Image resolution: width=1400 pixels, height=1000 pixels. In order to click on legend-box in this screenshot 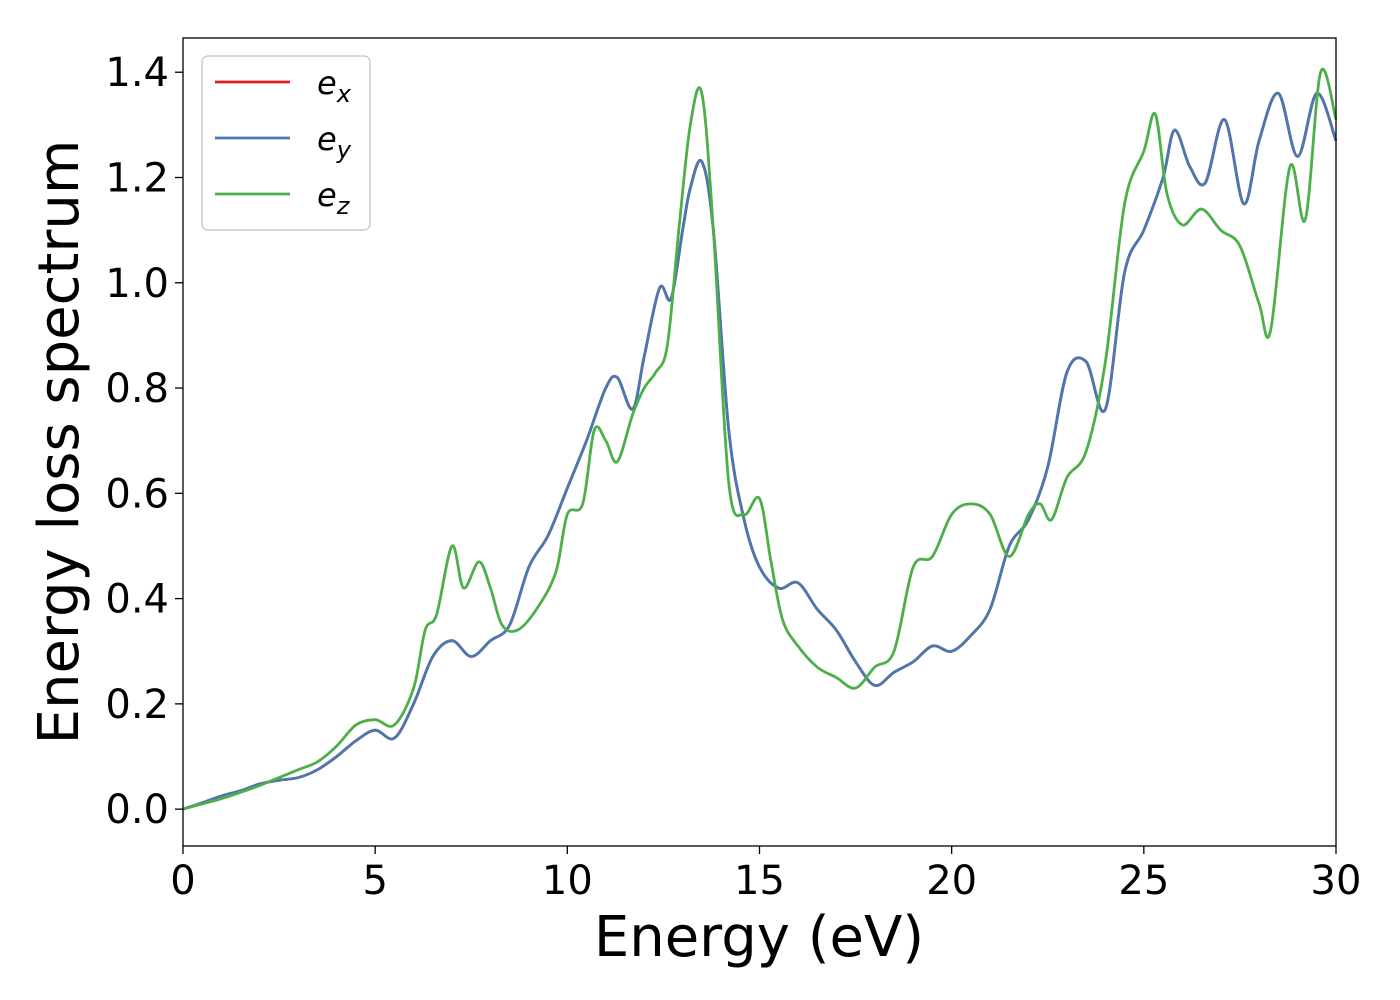, I will do `click(286, 143)`.